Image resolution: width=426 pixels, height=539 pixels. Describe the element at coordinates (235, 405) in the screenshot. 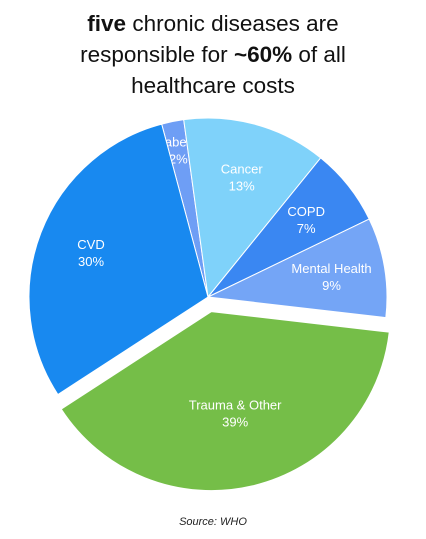

I see `slice-label-trauma-other: Trauma & Other` at that location.